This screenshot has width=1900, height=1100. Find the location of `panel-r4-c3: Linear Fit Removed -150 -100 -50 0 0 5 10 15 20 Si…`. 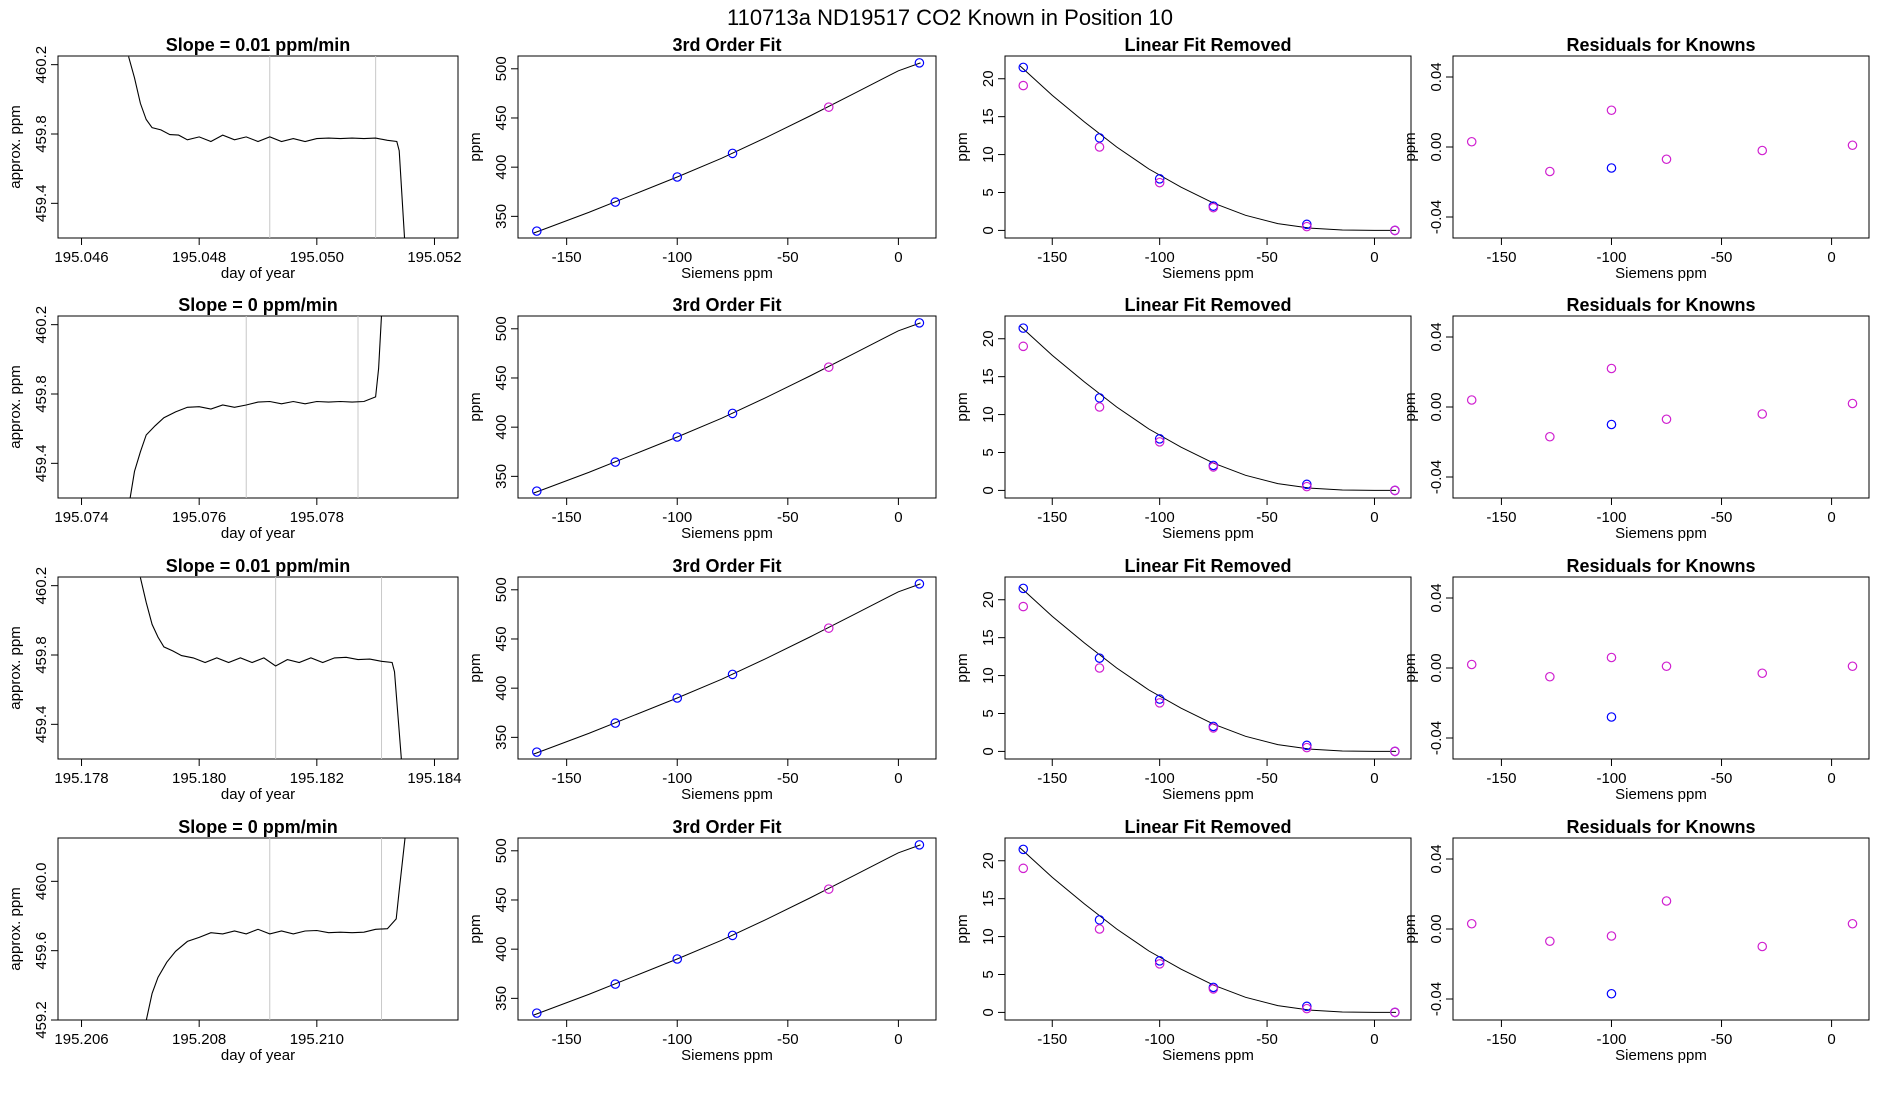

panel-r4-c3: Linear Fit Removed -150 -100 -50 0 0 5 10 15 20 Si… is located at coordinates (1183, 940).